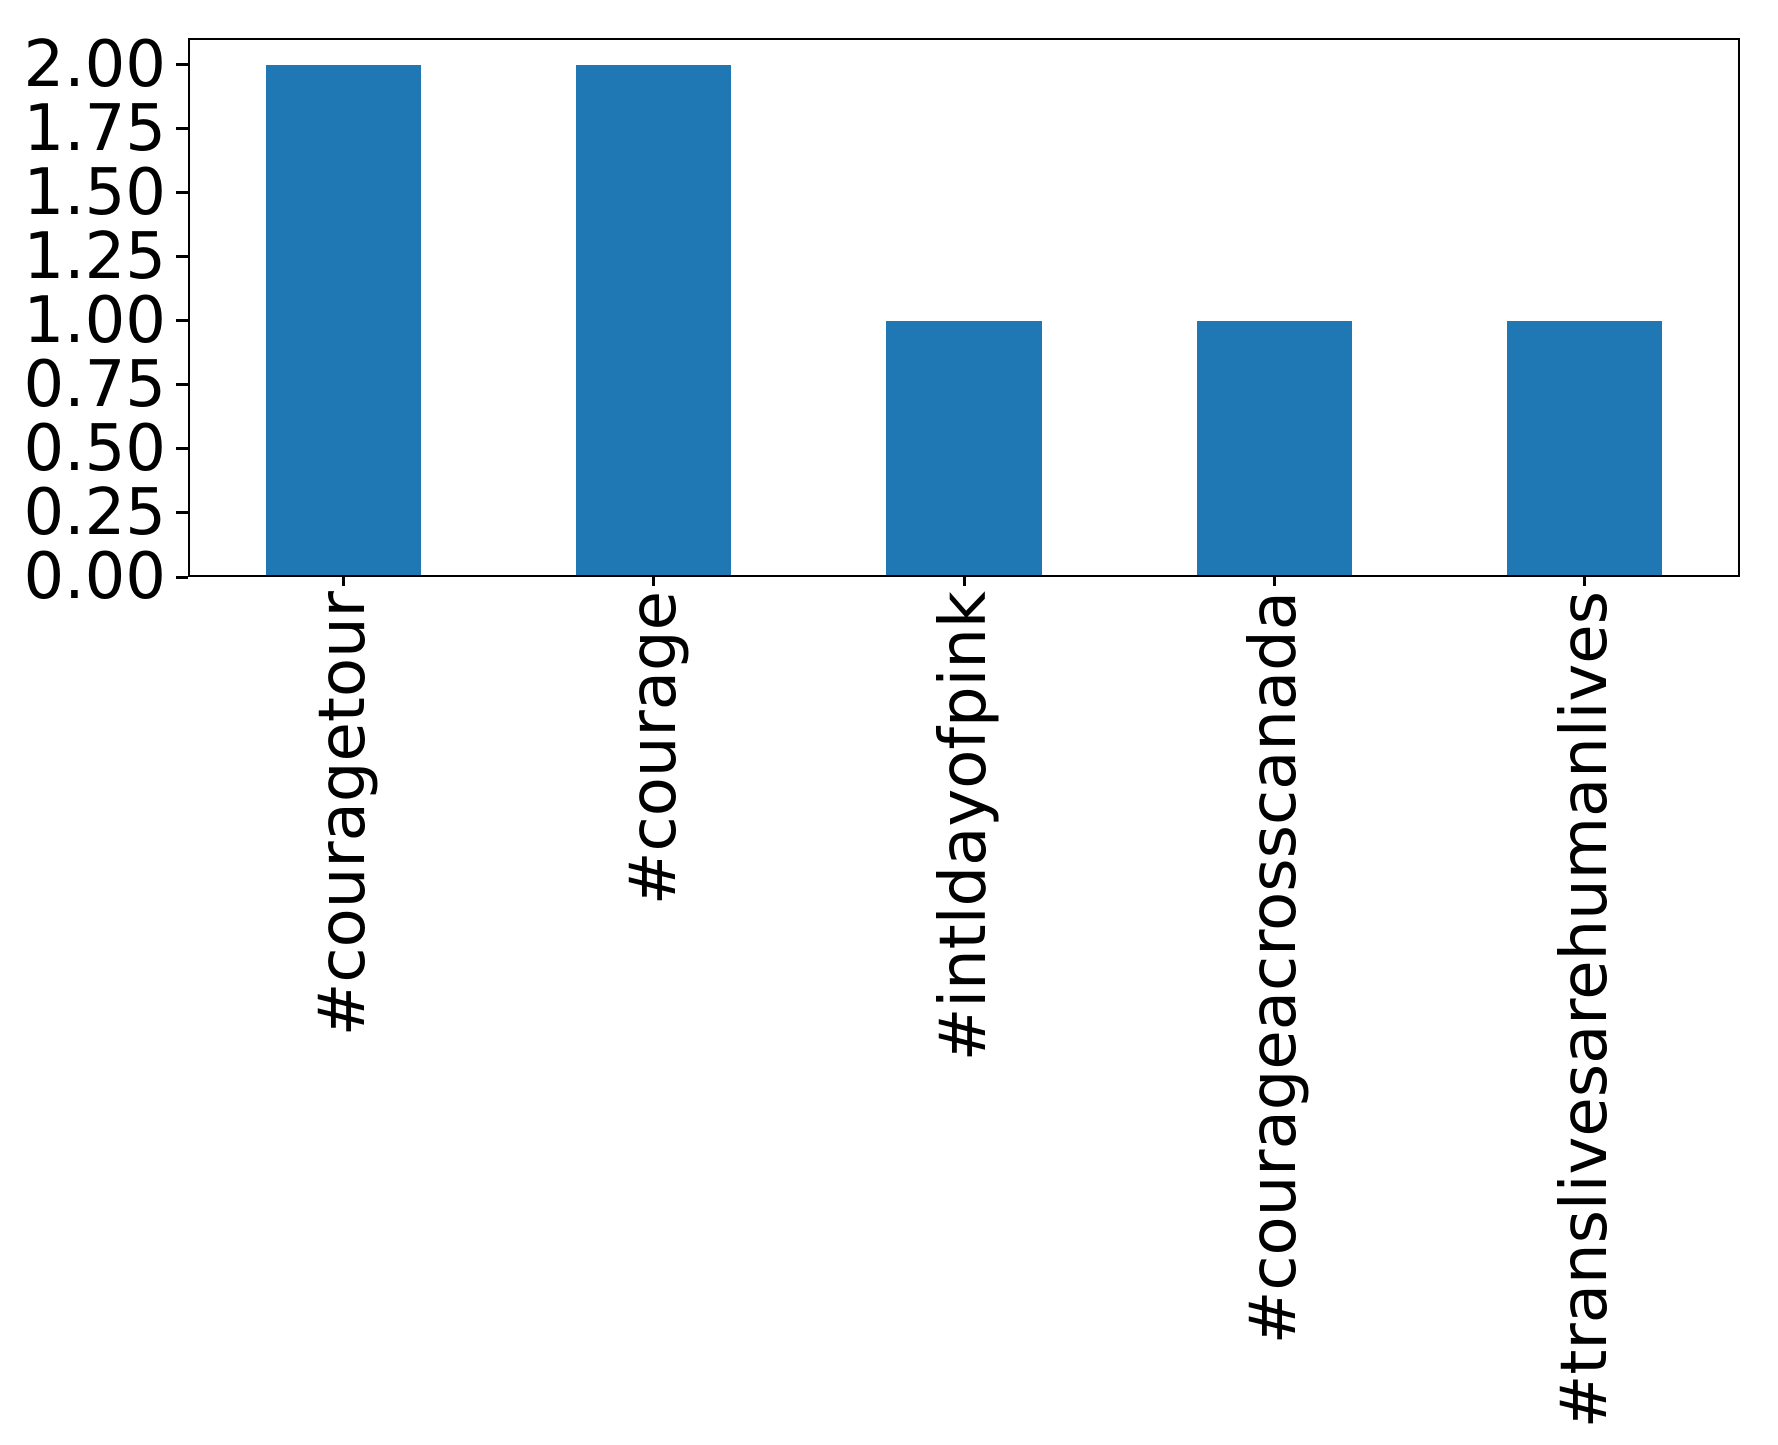  I want to click on y-tick-label: 0.25, so click(95, 512).